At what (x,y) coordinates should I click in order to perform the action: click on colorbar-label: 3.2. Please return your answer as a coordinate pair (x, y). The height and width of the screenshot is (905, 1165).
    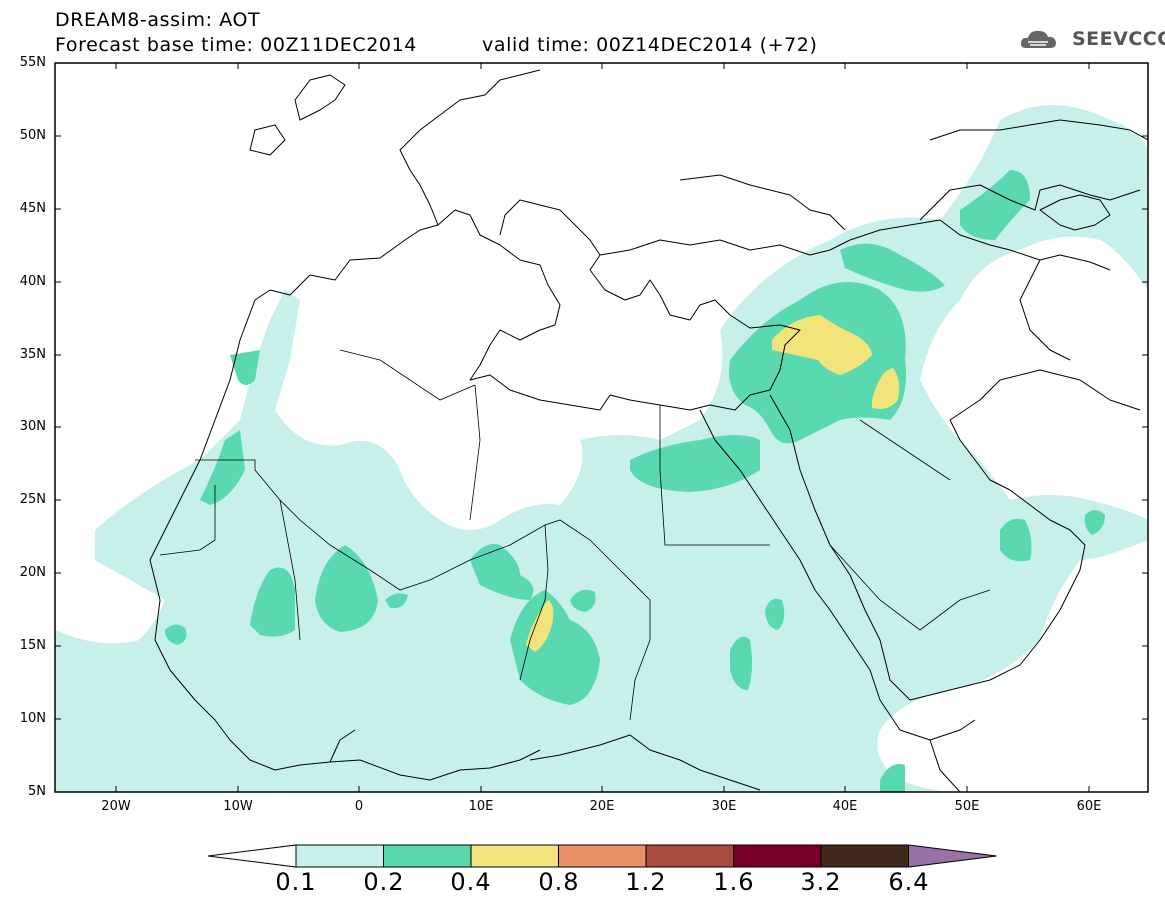
    Looking at the image, I should click on (821, 882).